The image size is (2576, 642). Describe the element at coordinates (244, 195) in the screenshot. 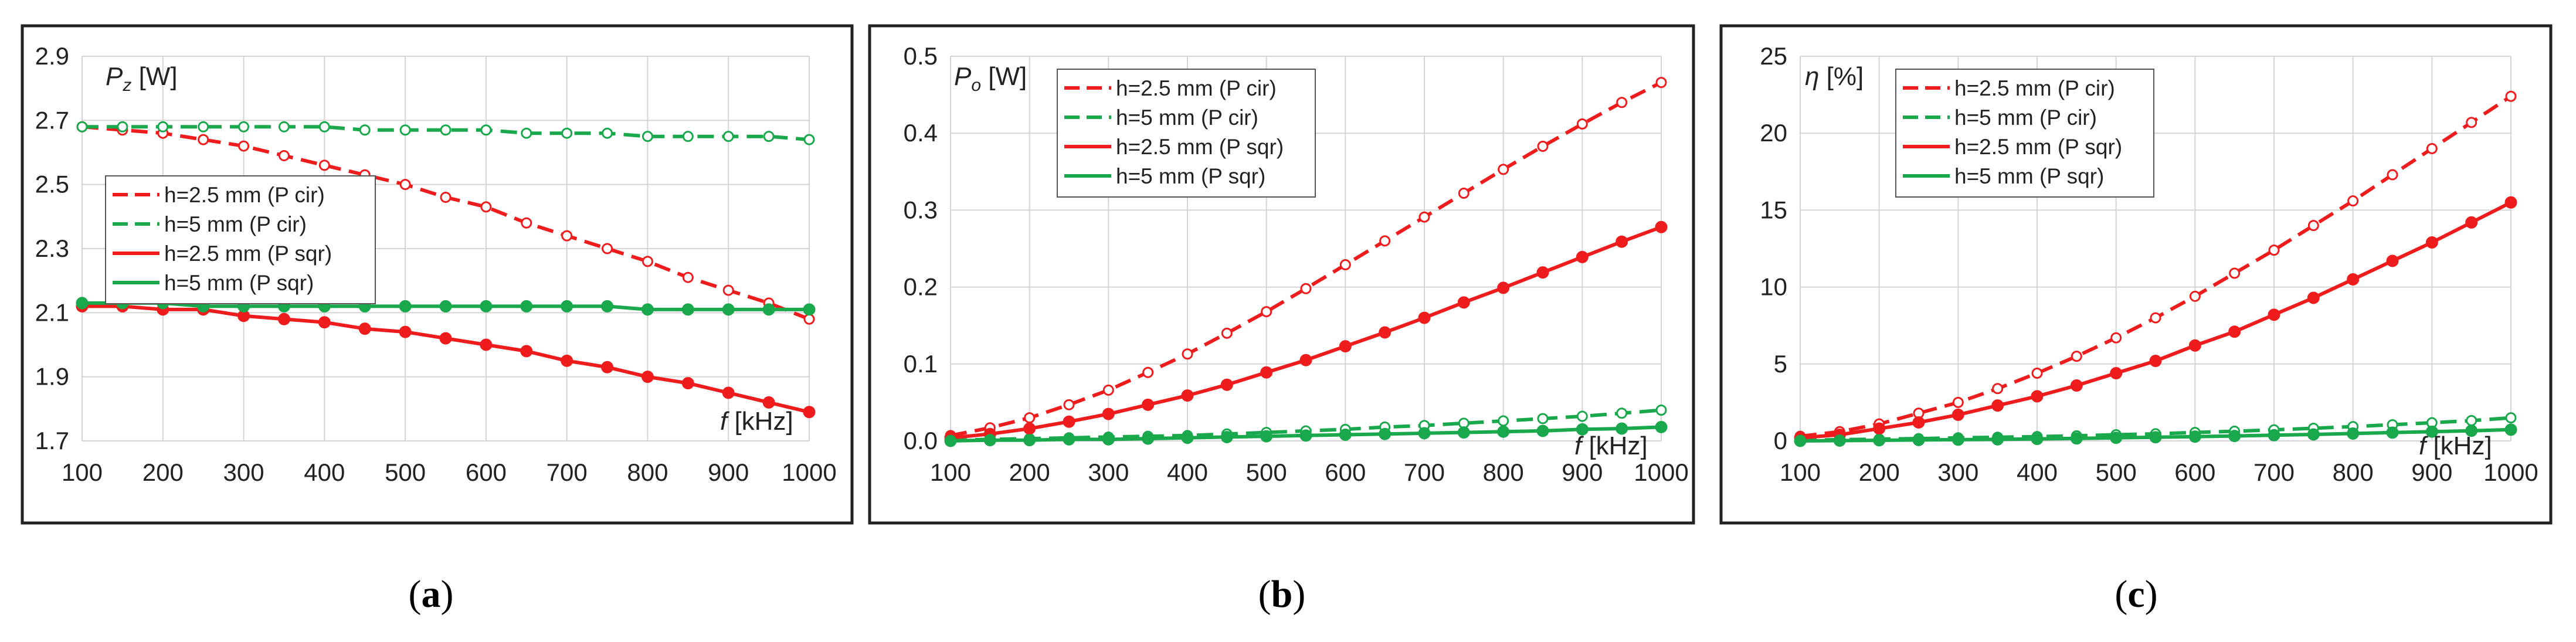

I see `legend-entry: h=2.5 mm (P cir)` at that location.